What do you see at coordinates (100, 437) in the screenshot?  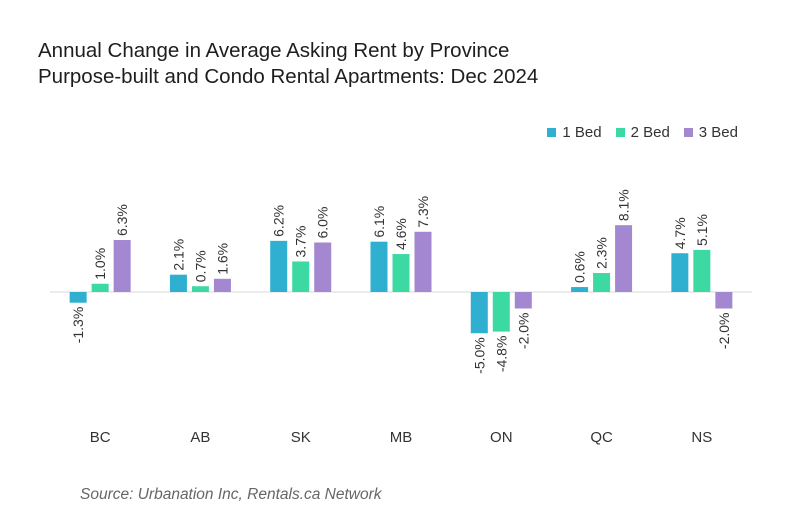 I see `category-label-bc: BC` at bounding box center [100, 437].